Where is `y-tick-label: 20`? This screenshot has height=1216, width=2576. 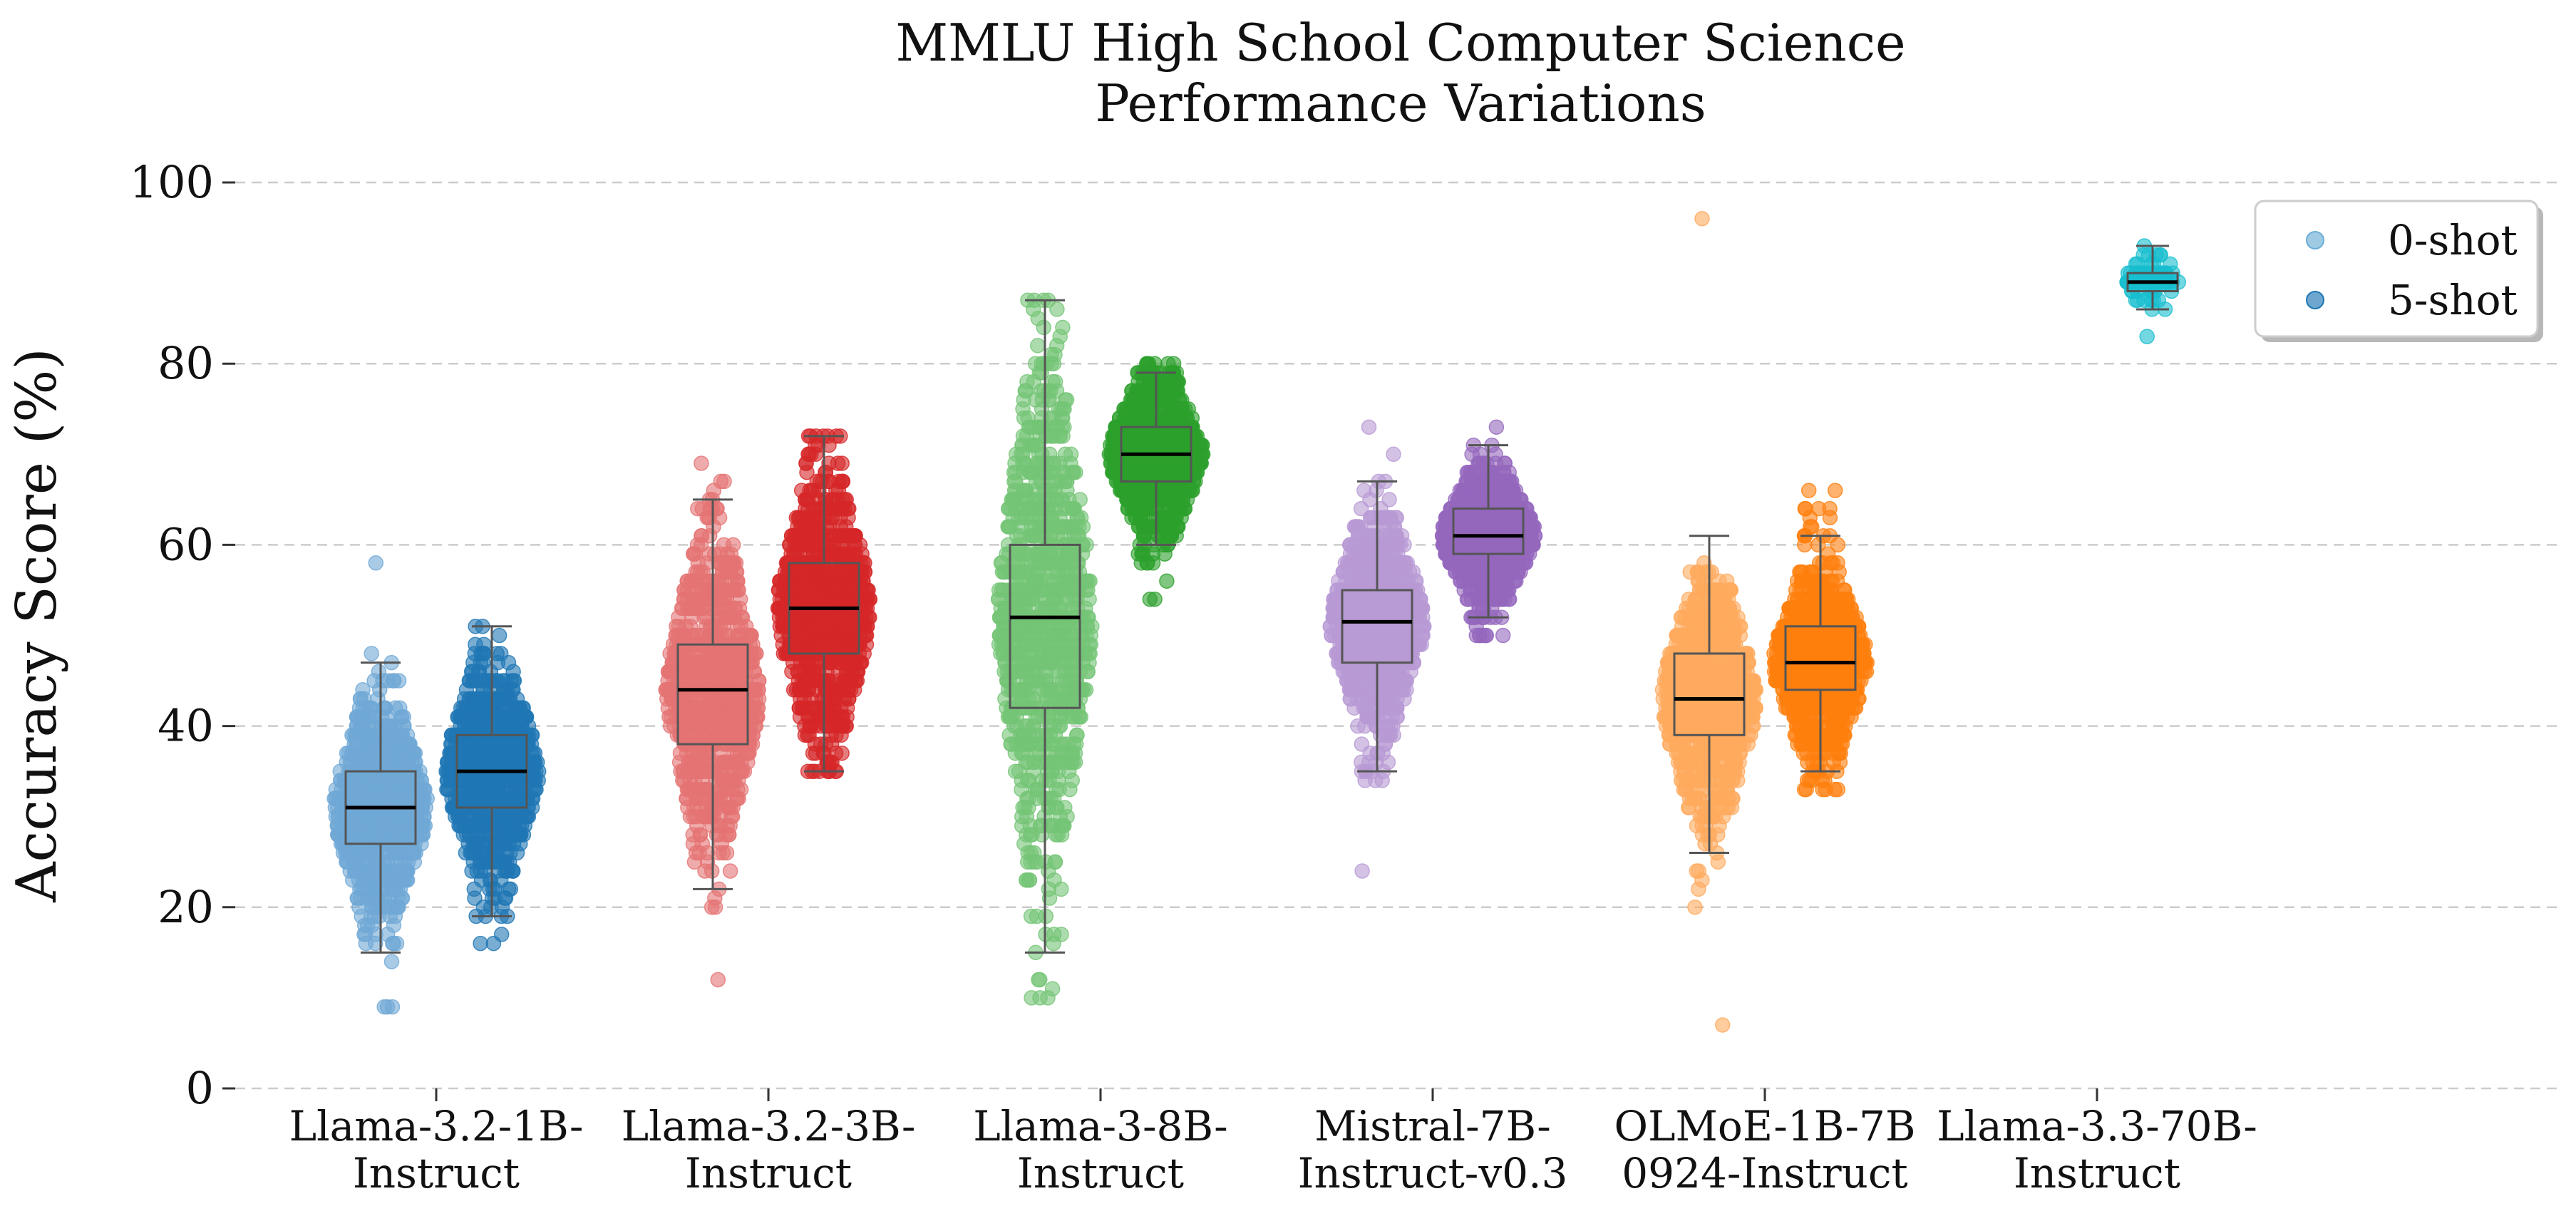 y-tick-label: 20 is located at coordinates (186, 907).